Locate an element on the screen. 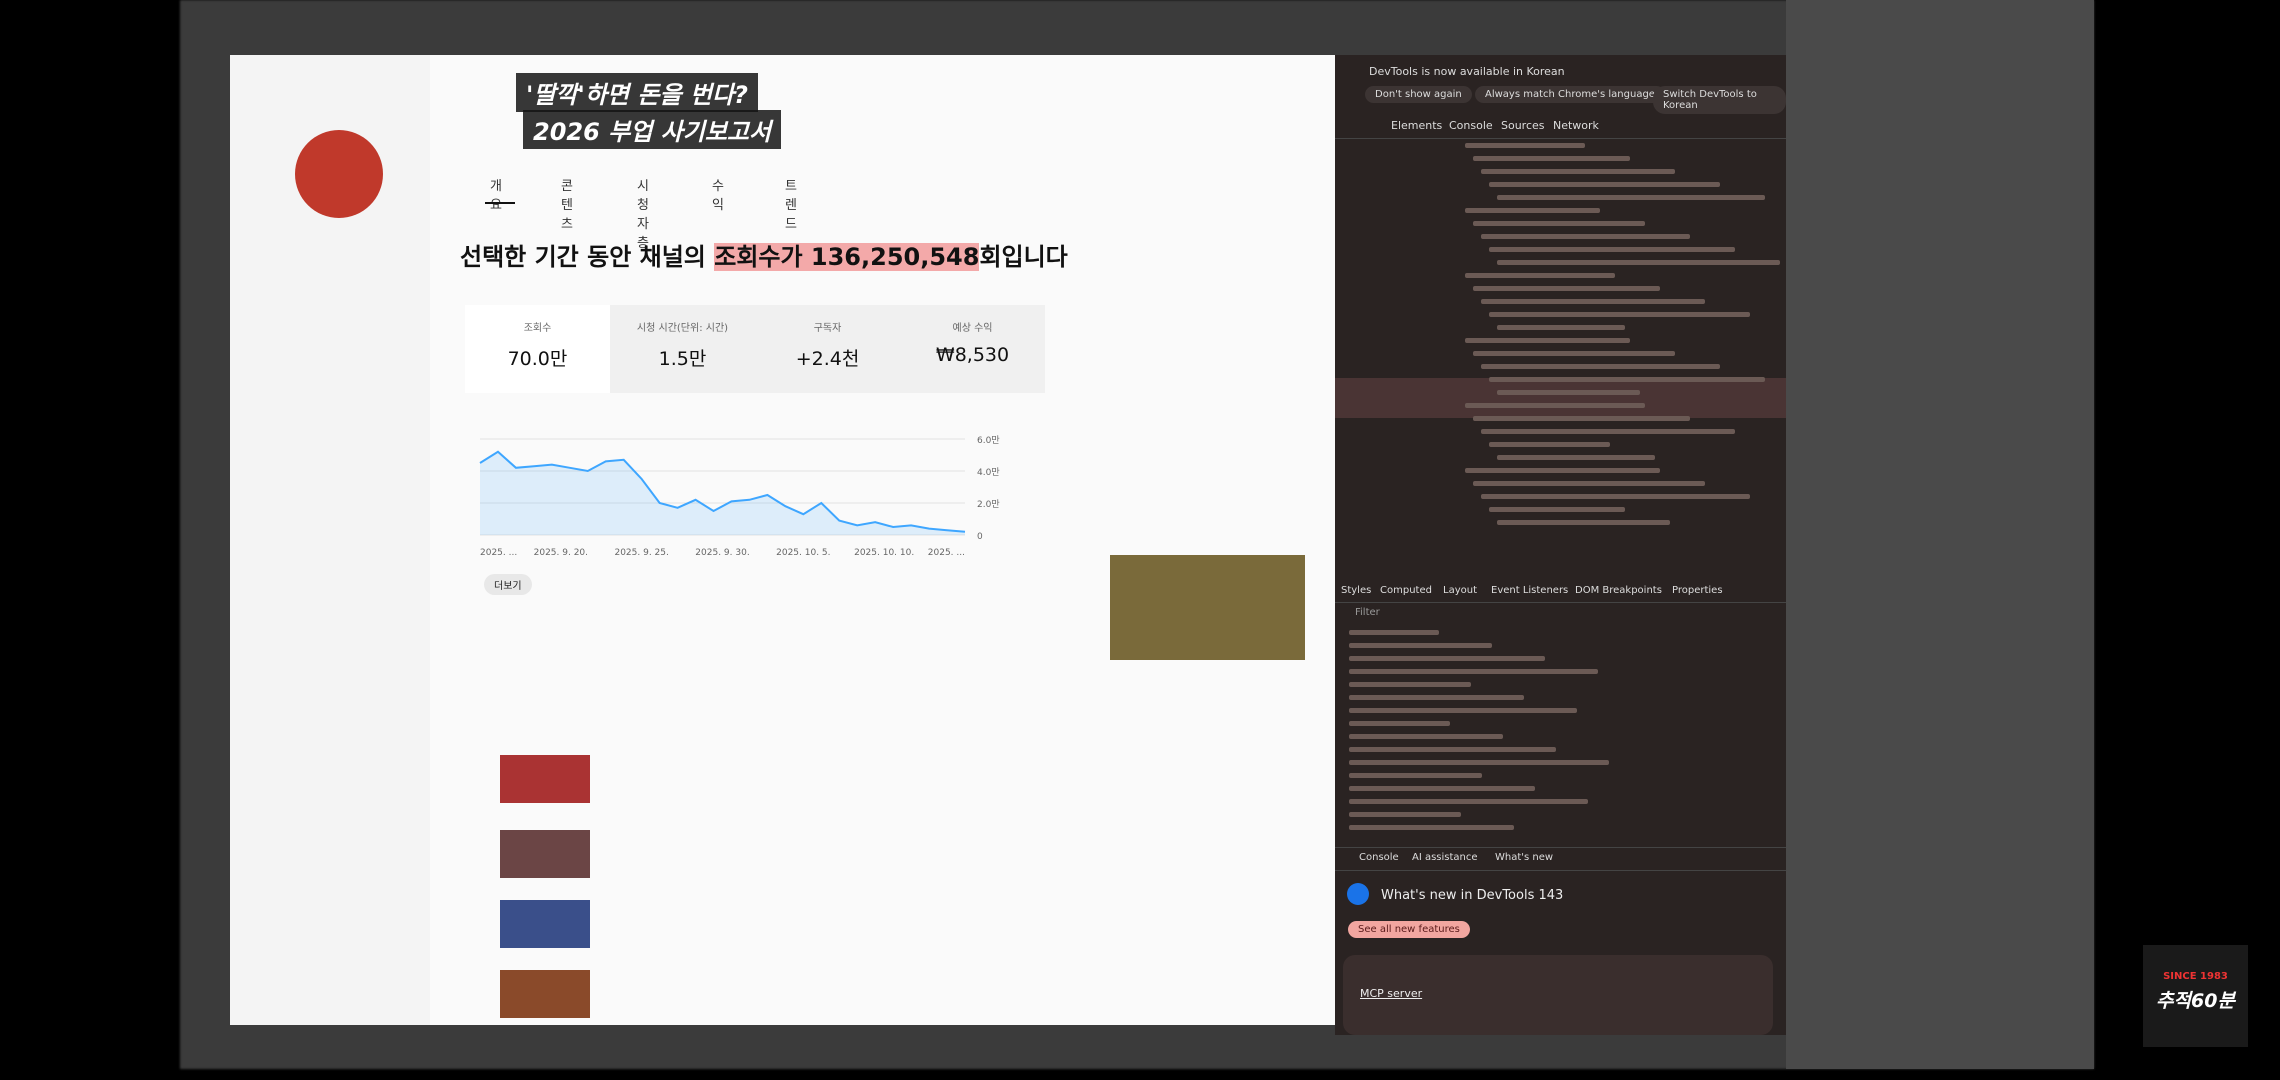  line is located at coordinates (722, 491).